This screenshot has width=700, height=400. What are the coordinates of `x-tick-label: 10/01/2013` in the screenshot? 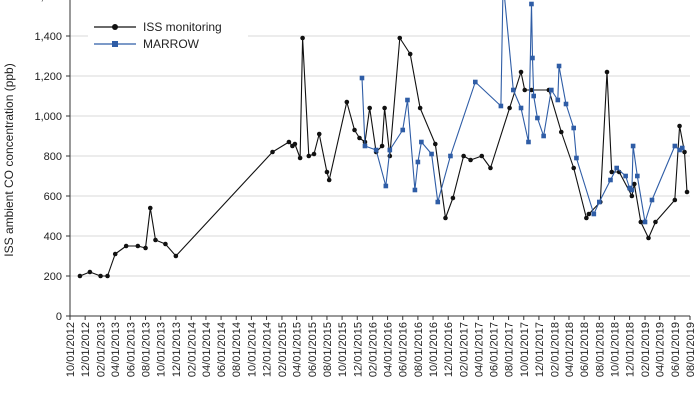 It's located at (162, 349).